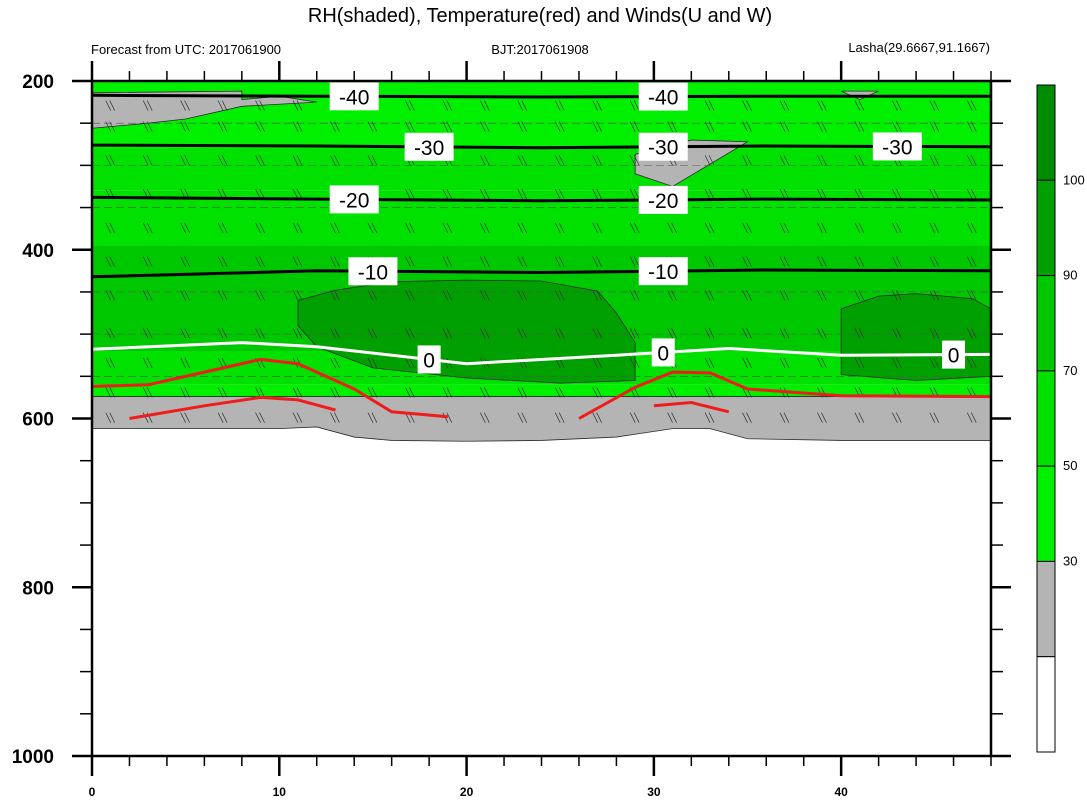 This screenshot has height=806, width=1087. What do you see at coordinates (541, 169) in the screenshot?
I see `rh-band-upper-mid` at bounding box center [541, 169].